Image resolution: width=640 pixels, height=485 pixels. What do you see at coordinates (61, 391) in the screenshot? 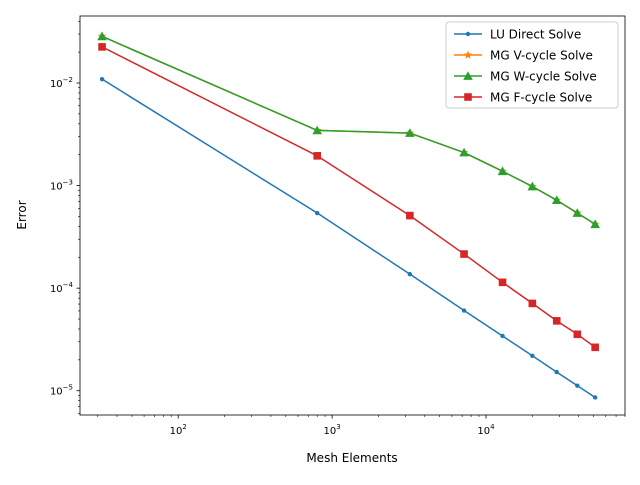
I see `y-tick-label: 10⁻⁵` at bounding box center [61, 391].